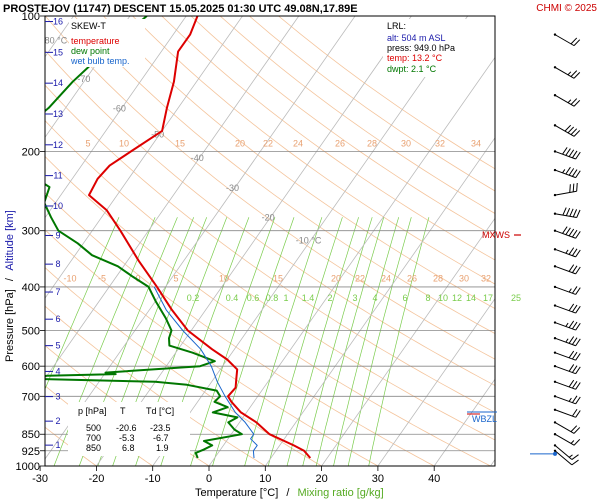 The width and height of the screenshot is (600, 500). What do you see at coordinates (10, 286) in the screenshot?
I see `y-axis-title: Pressure [hPa] / Altitude [km]` at bounding box center [10, 286].